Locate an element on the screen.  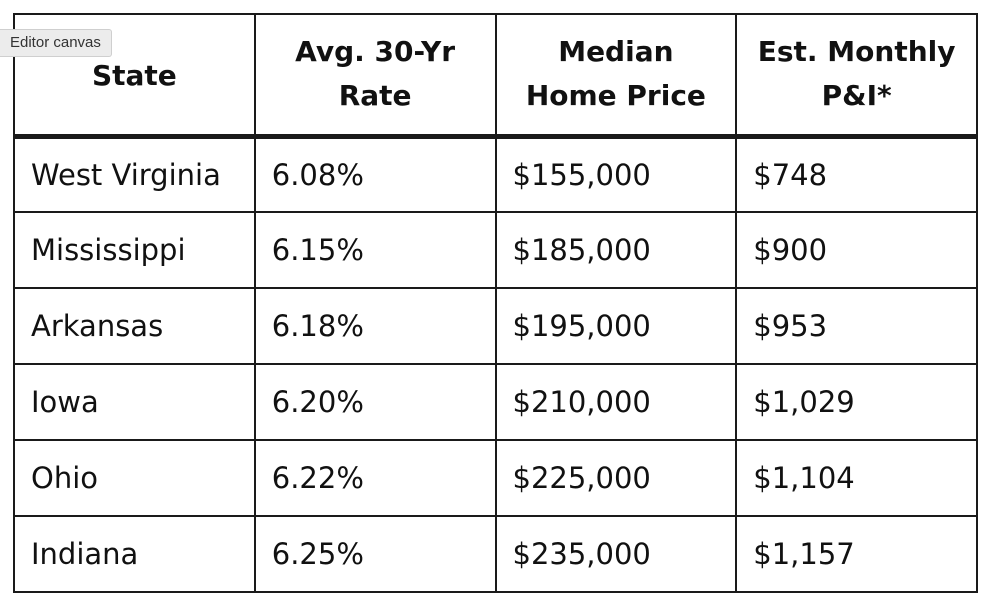
table-row: Iowa 6.20% $210,000 $1,029 is located at coordinates (495, 402).